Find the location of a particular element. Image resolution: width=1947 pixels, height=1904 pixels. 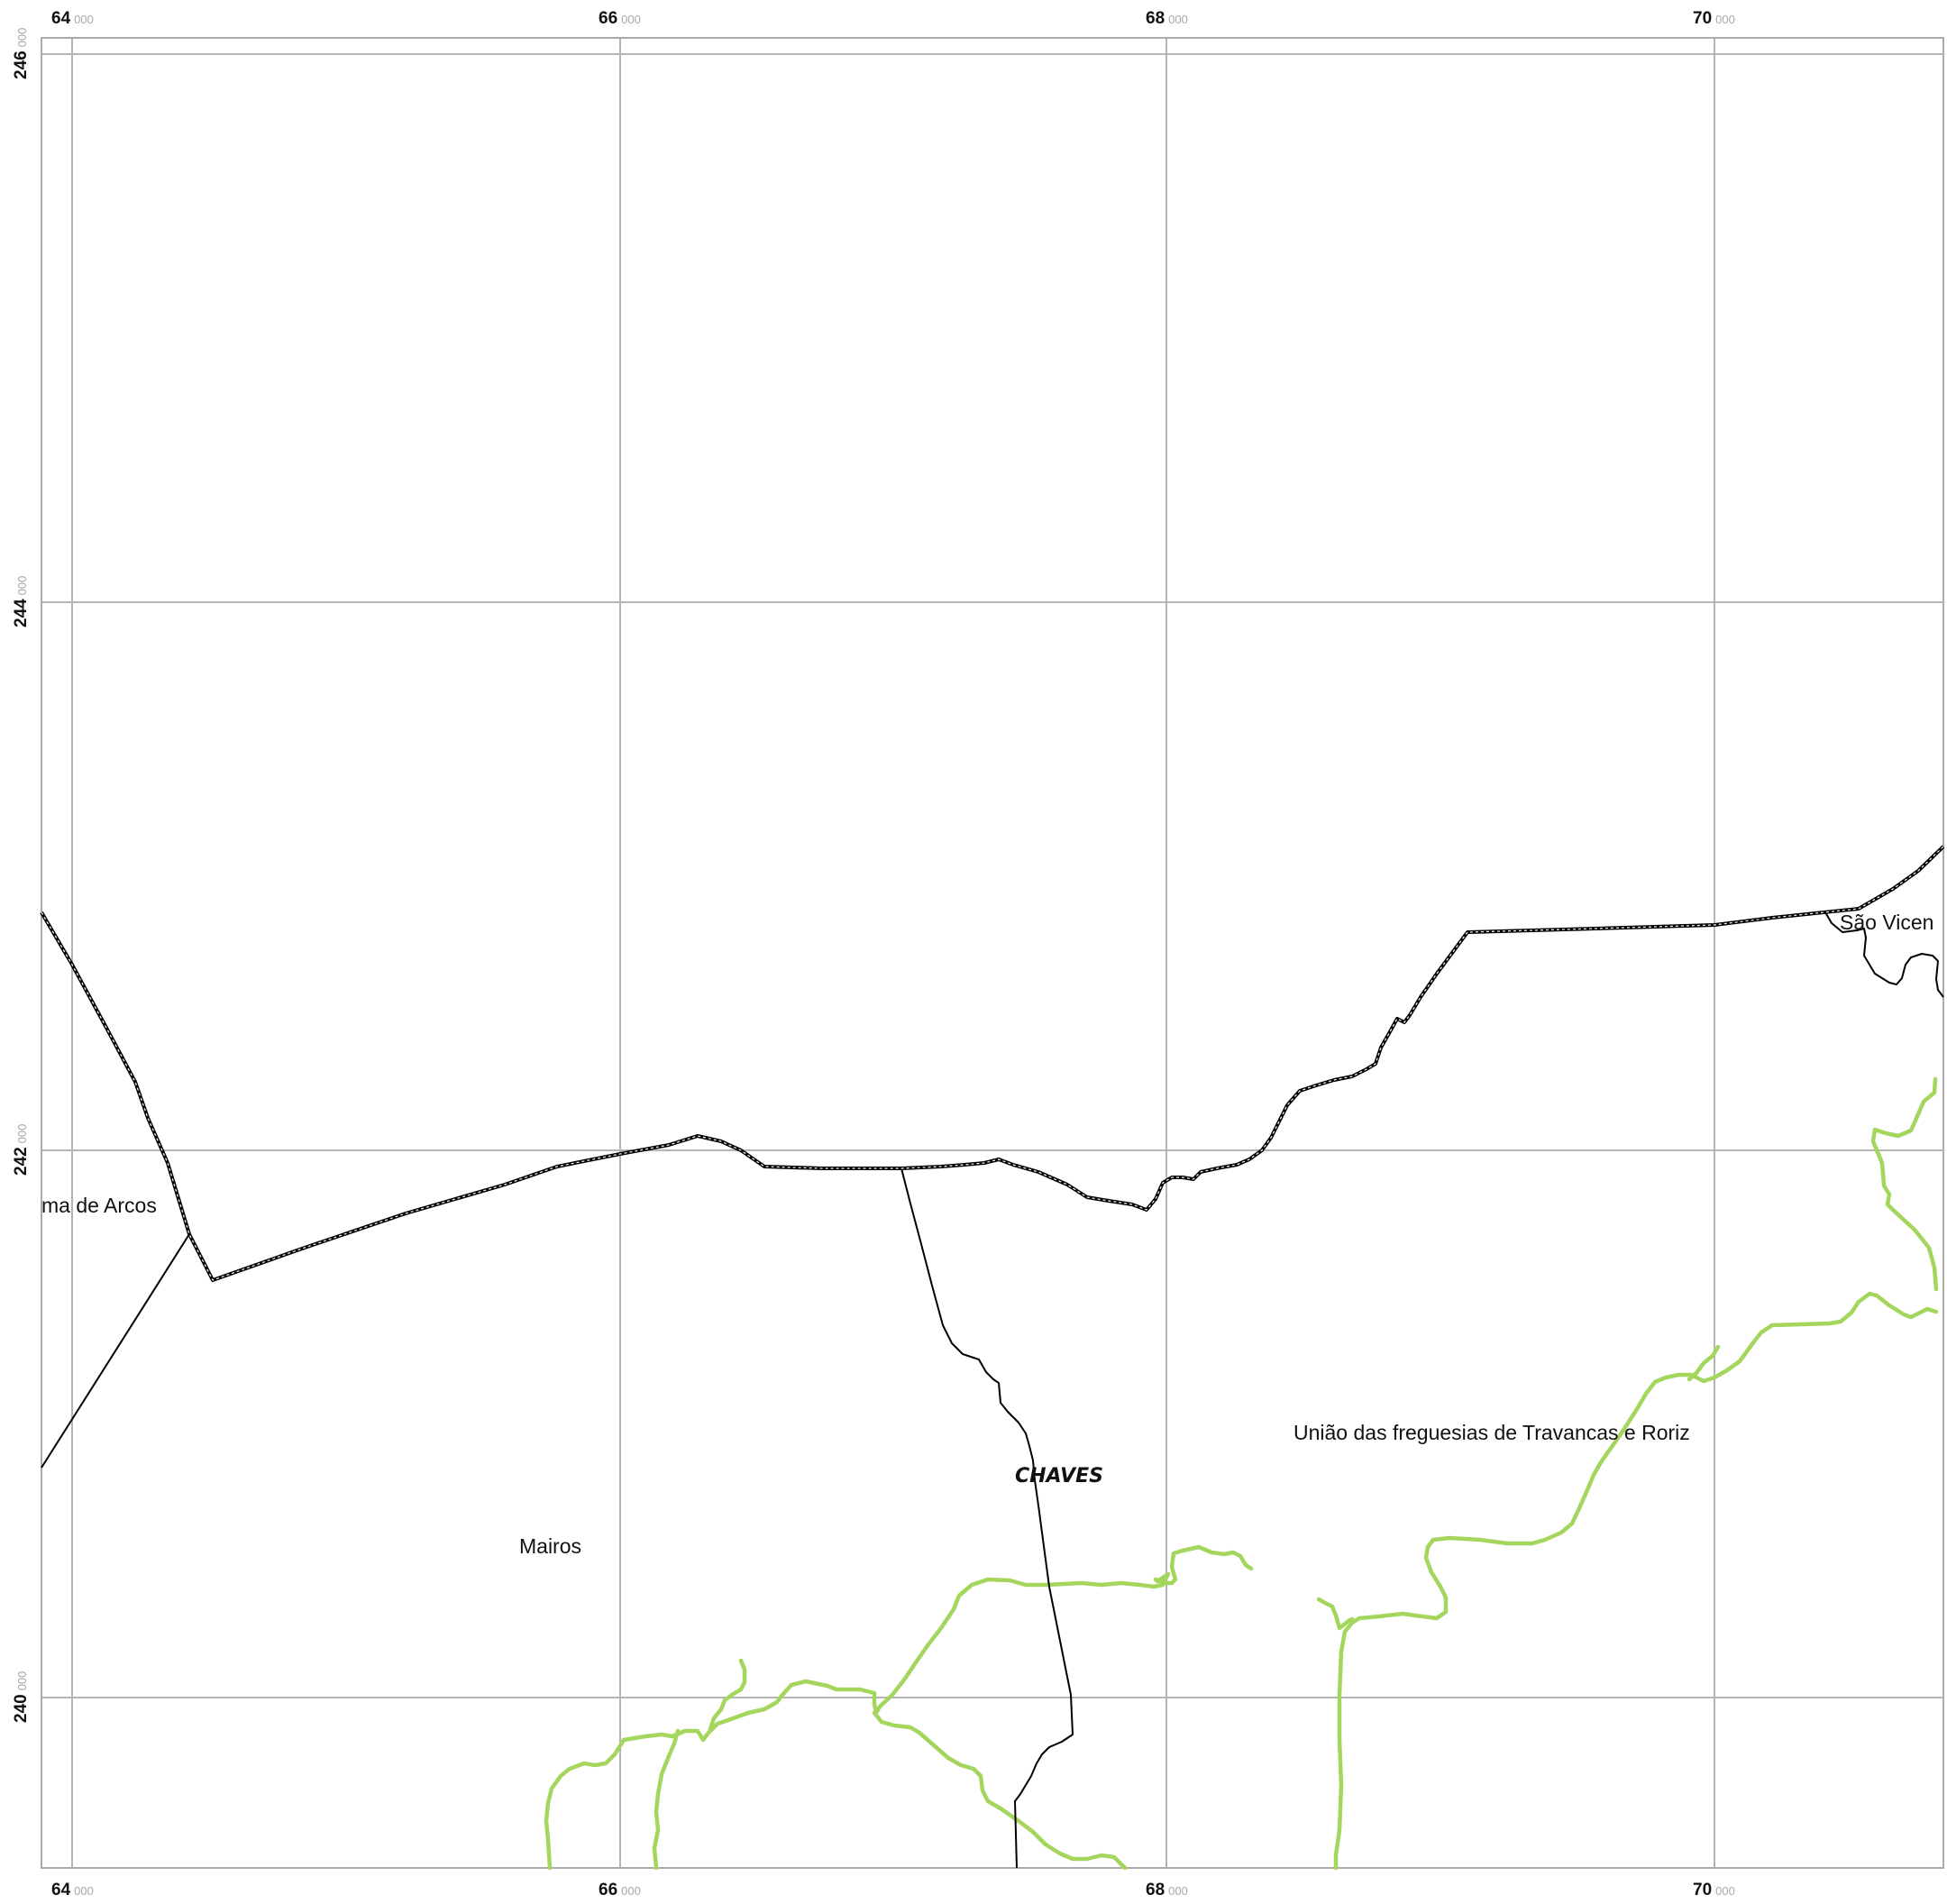

label-parish-mairos: Mairos is located at coordinates (550, 1546).